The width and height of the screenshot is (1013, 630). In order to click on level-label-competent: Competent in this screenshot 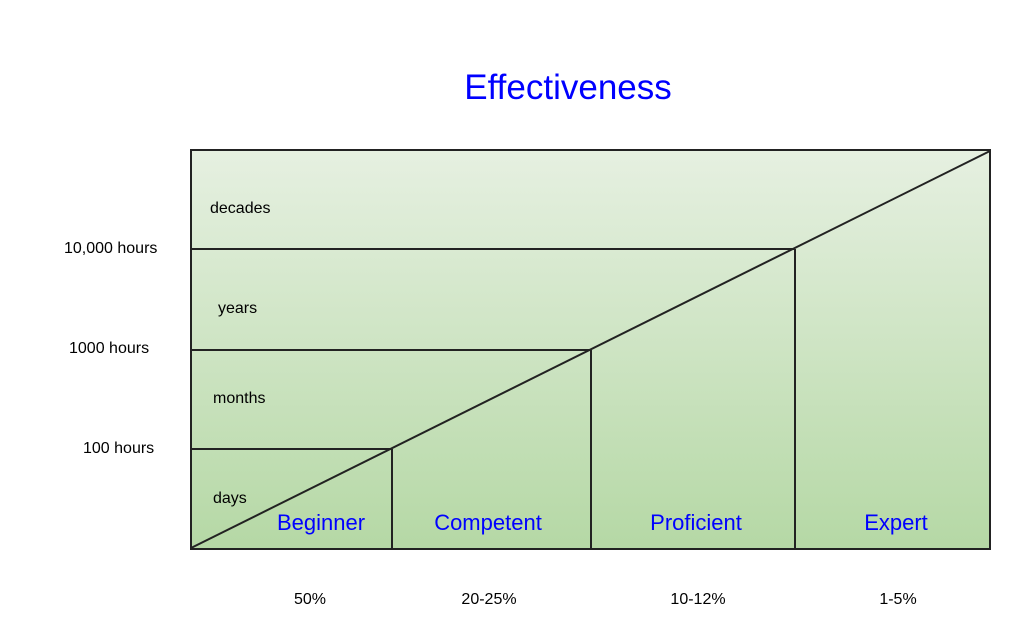, I will do `click(488, 522)`.